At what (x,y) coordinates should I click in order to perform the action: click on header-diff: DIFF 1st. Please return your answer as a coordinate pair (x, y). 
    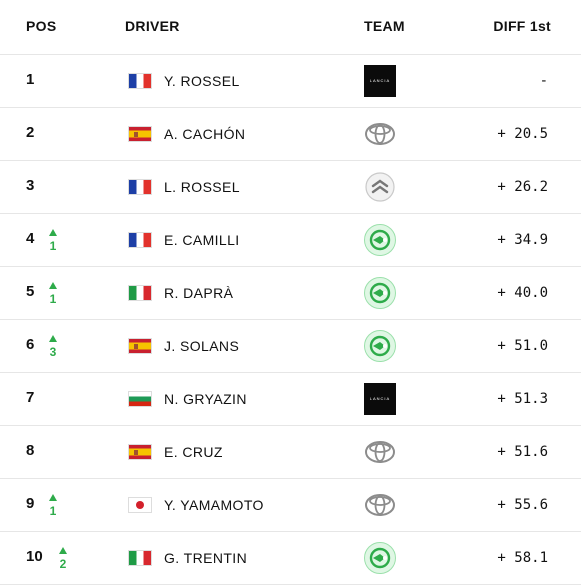
    Looking at the image, I should click on (522, 26).